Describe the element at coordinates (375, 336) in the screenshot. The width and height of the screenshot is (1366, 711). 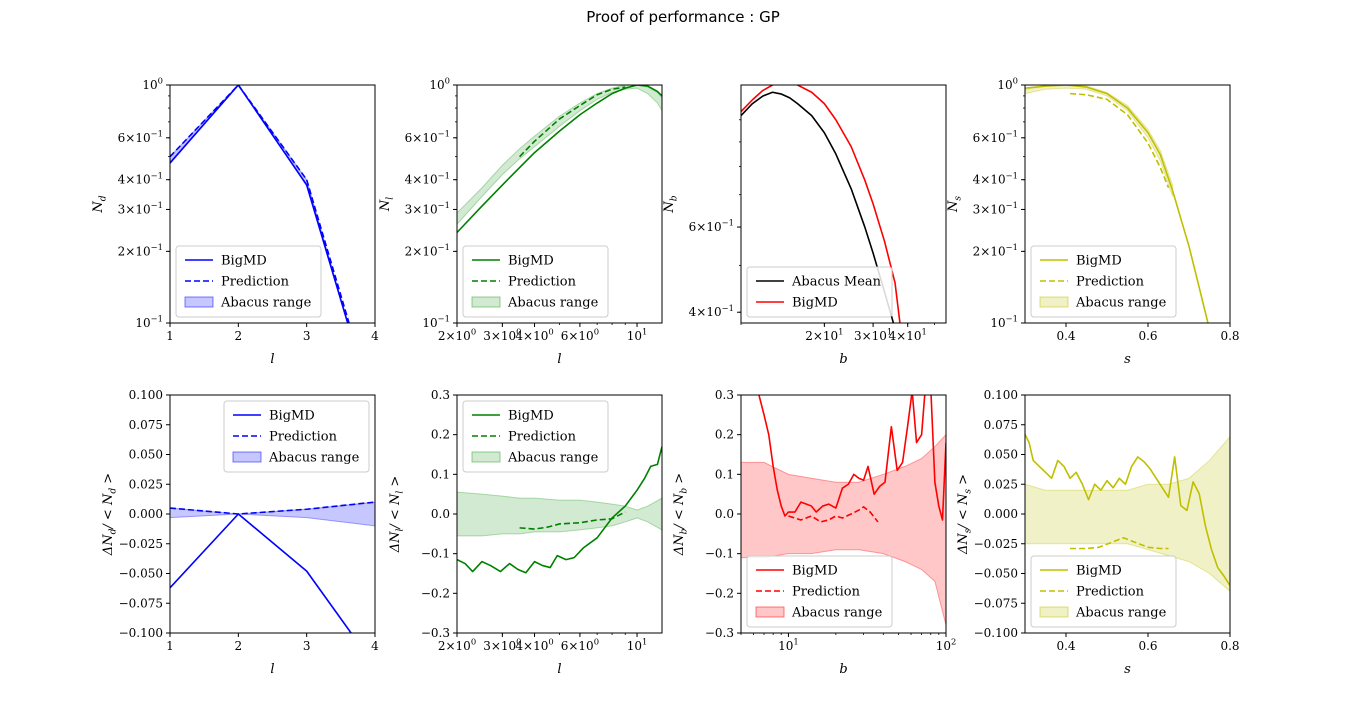
I see `x-tick-label: 4` at that location.